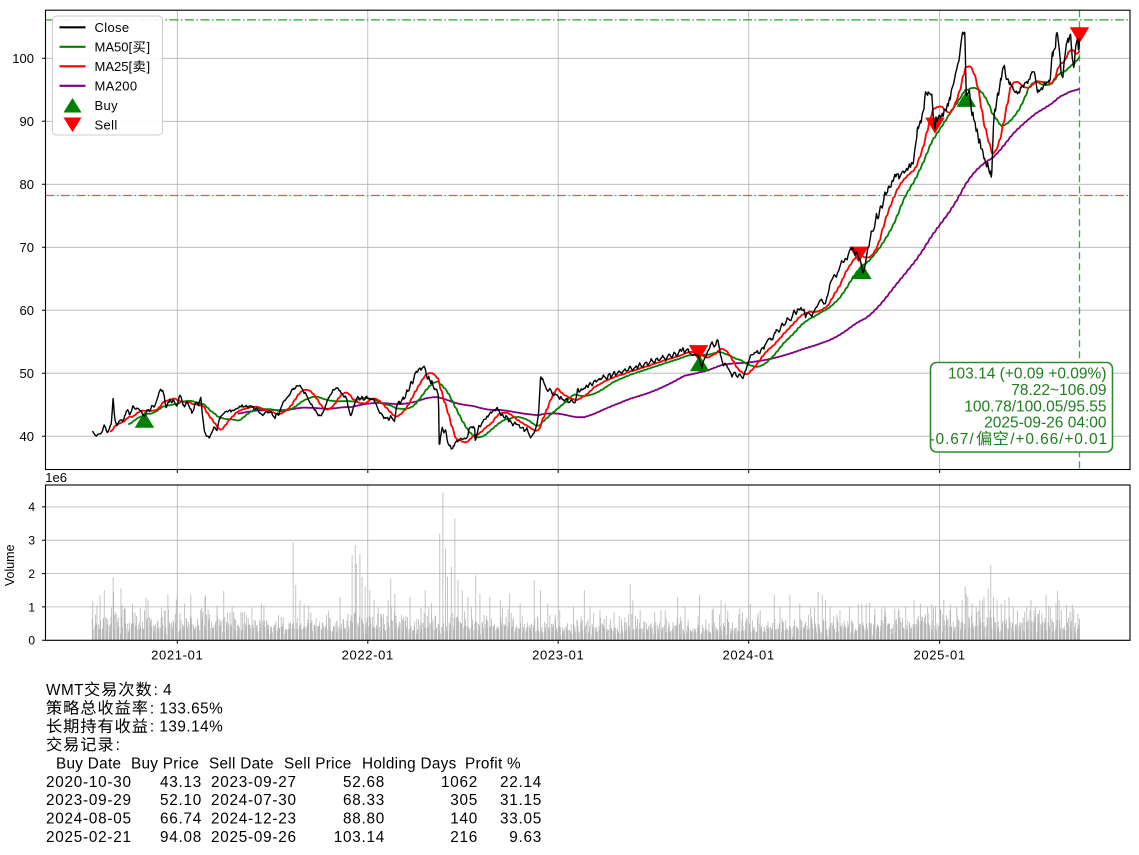  What do you see at coordinates (27, 121) in the screenshot?
I see `svg-text: 90` at bounding box center [27, 121].